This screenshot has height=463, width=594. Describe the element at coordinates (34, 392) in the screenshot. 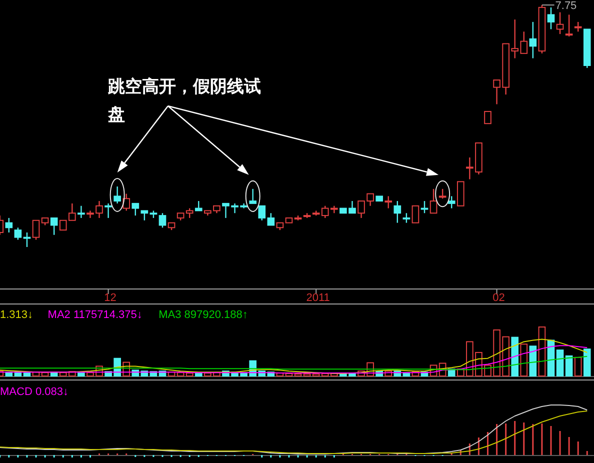

I see `text: MACD 0.083↓` at that location.